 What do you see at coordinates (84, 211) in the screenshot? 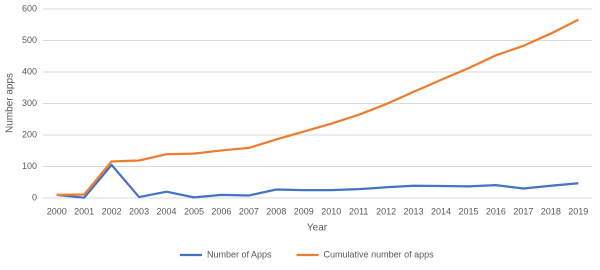
I see `x-tick-label: 2001` at bounding box center [84, 211].